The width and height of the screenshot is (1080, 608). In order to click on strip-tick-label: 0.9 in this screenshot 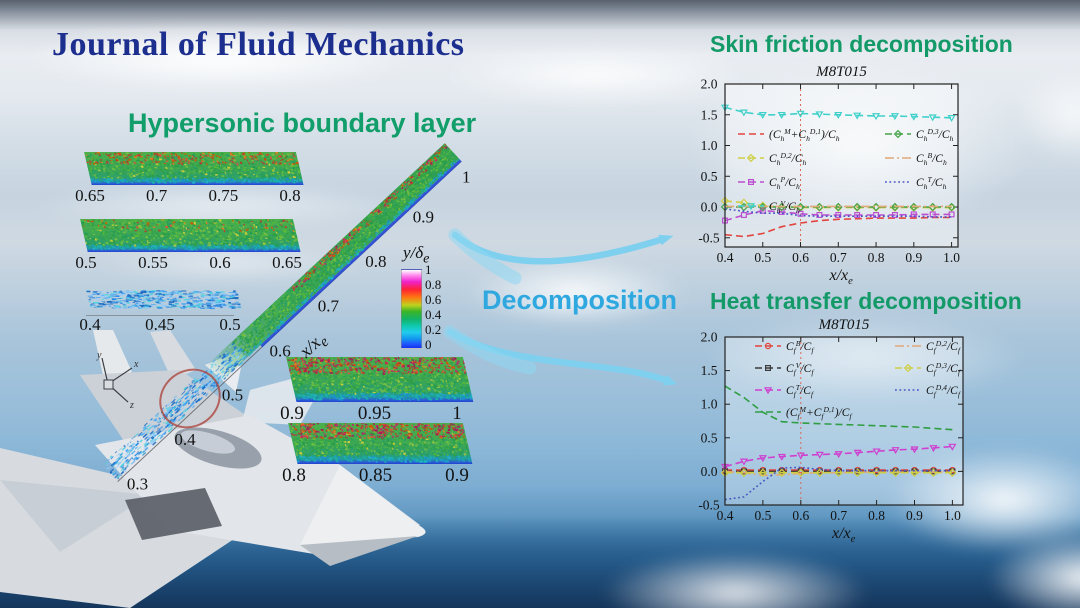, I will do `click(423, 217)`.